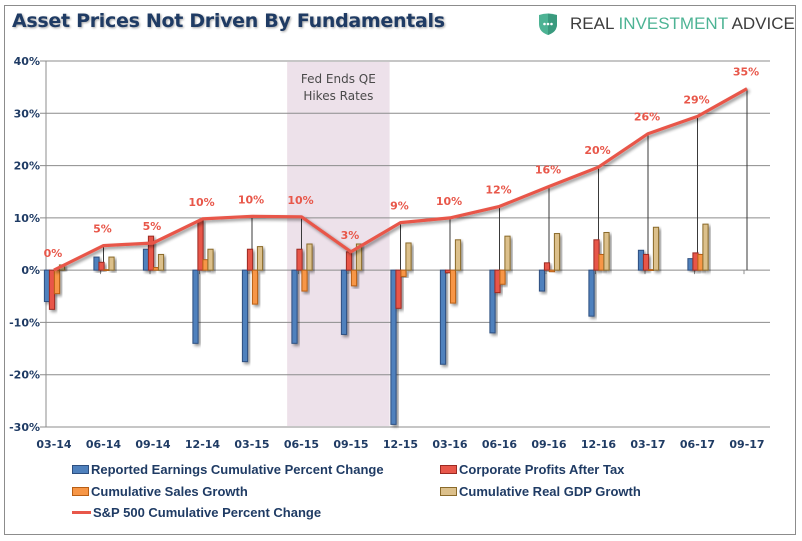 This screenshot has width=802, height=541. I want to click on x-tick-label: 06-16, so click(500, 444).